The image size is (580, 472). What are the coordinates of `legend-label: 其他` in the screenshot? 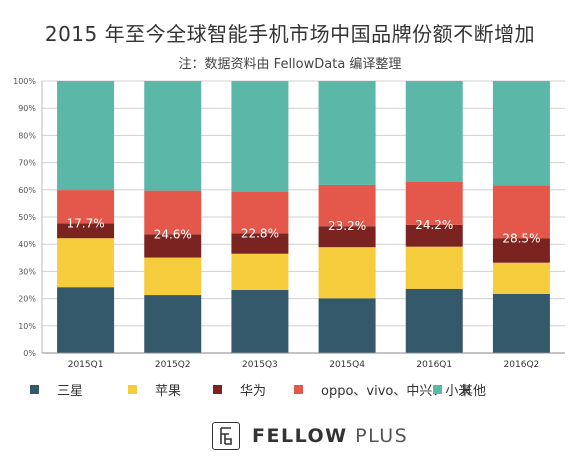 It's located at (473, 391).